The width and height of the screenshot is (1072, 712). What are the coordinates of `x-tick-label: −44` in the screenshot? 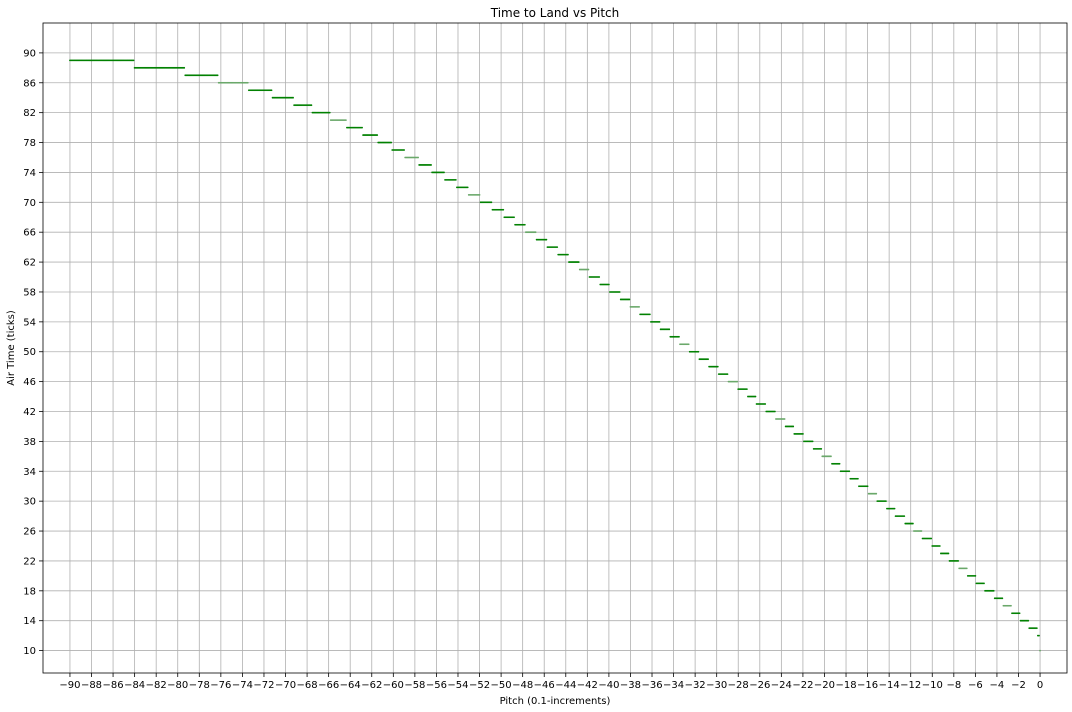 It's located at (565, 685).